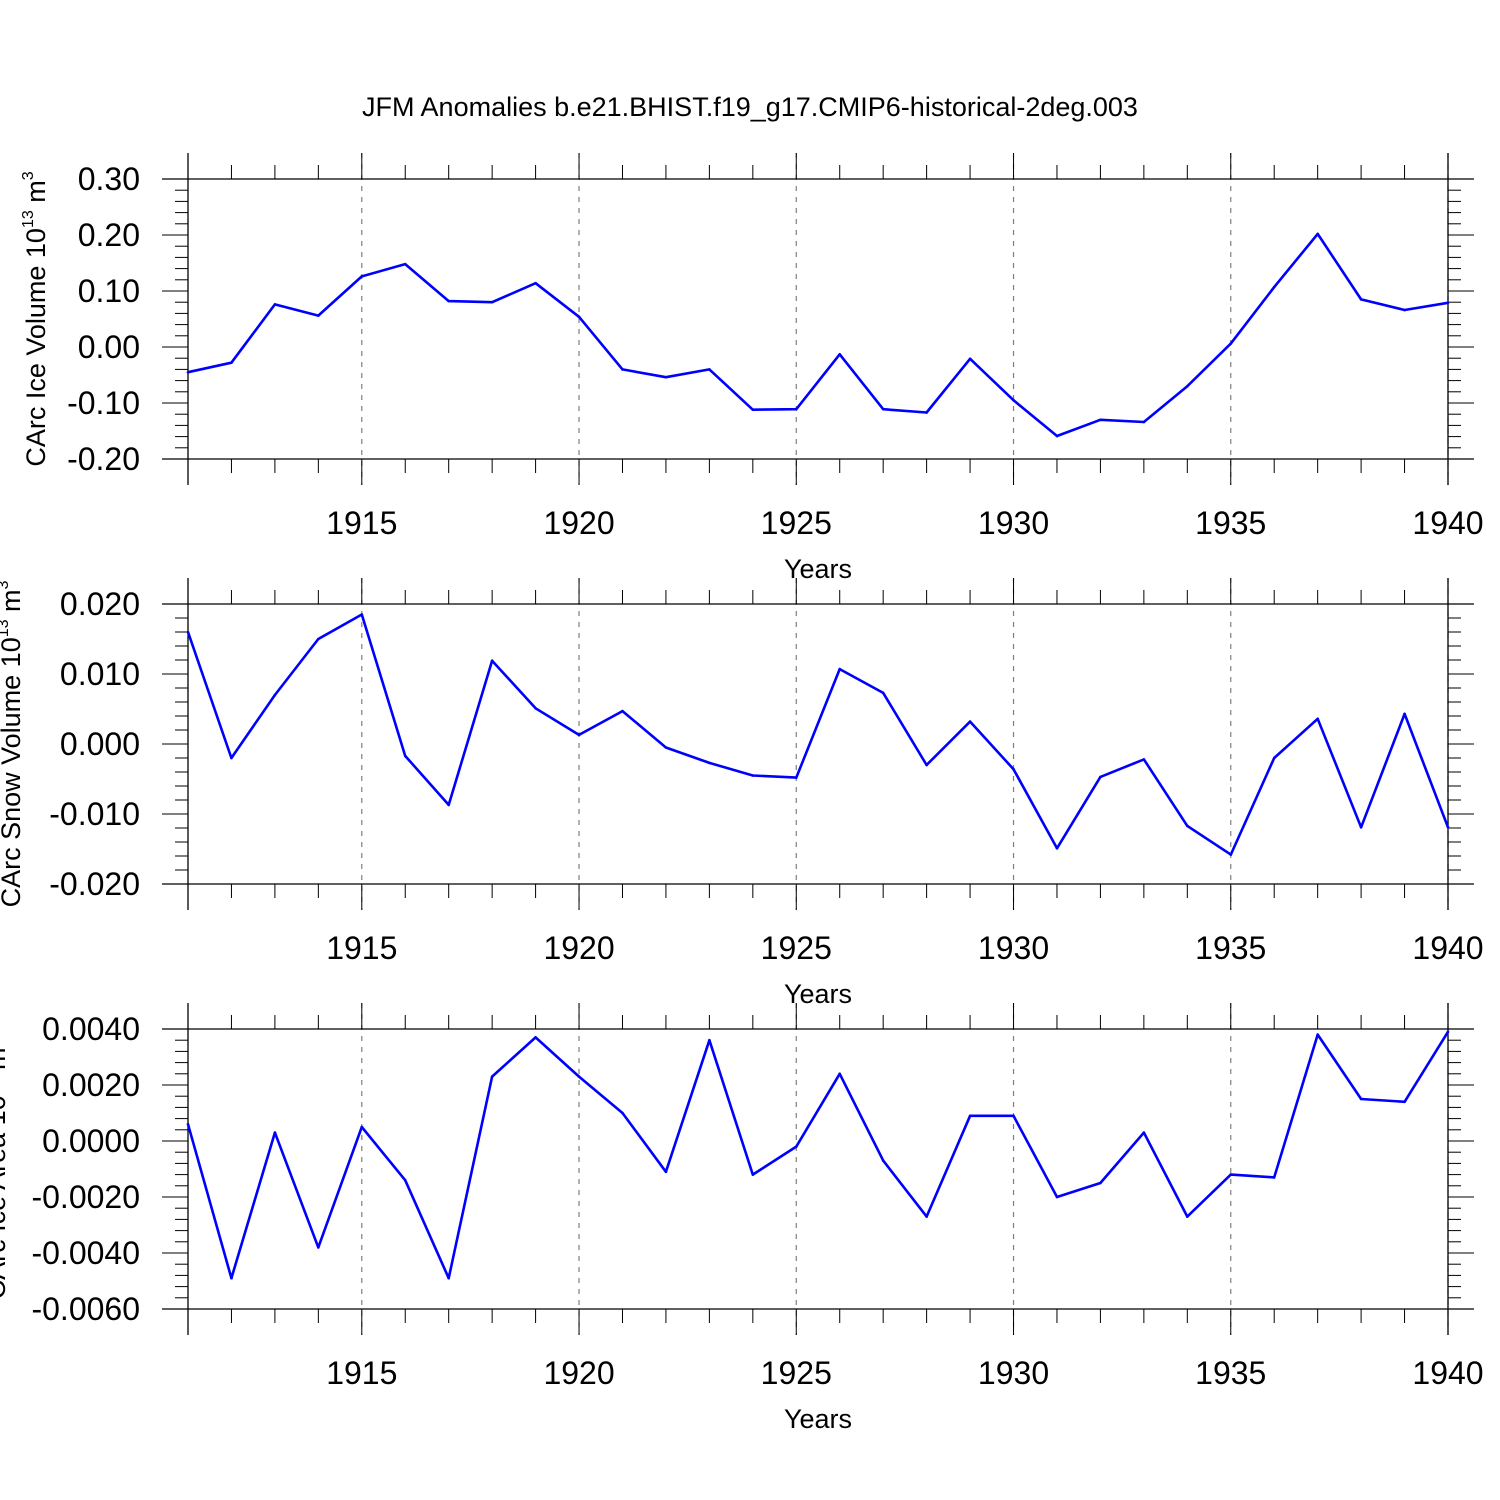 This screenshot has width=1500, height=1500. Describe the element at coordinates (109, 291) in the screenshot. I see `y-tick-label: 0.10` at that location.